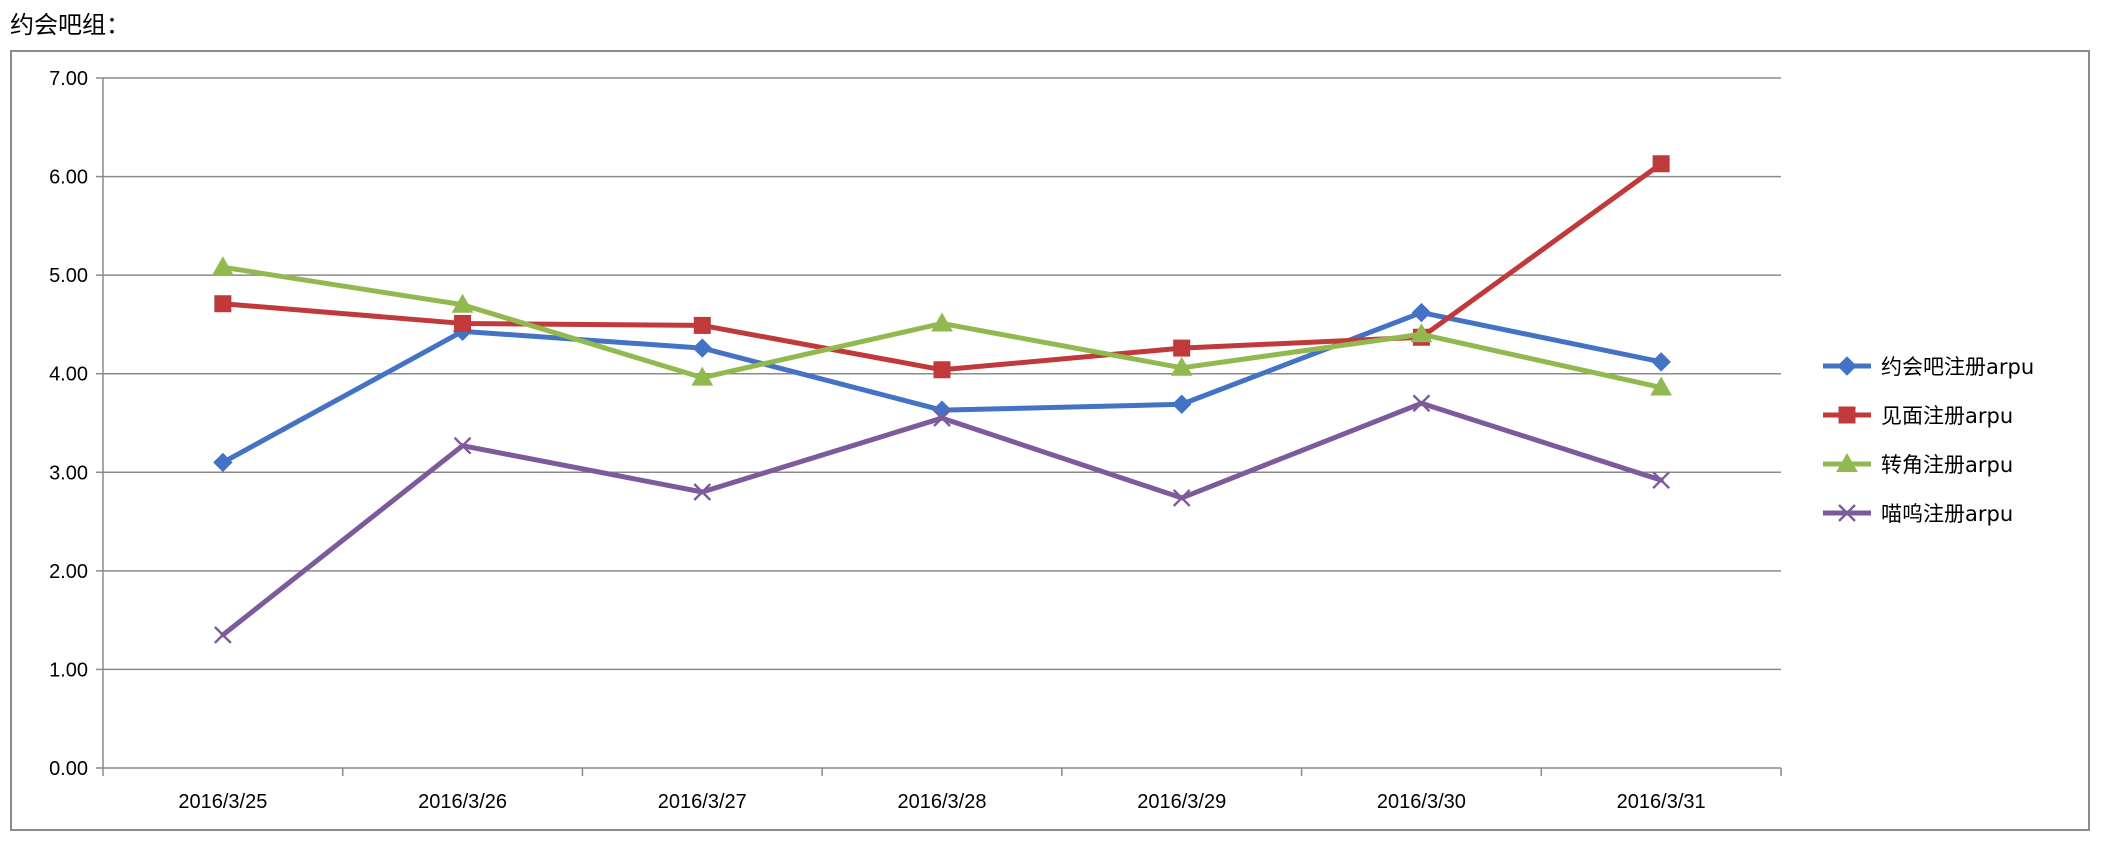  I want to click on y-tick-label: 0.00, so click(68, 769).